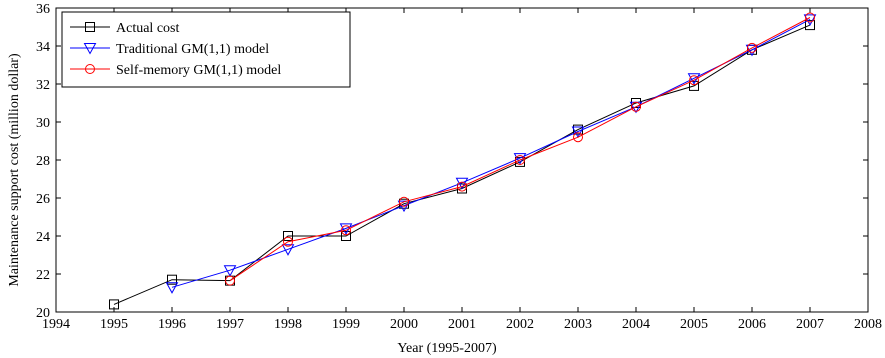 The height and width of the screenshot is (358, 885). What do you see at coordinates (520, 324) in the screenshot?
I see `x-tick-label: 2002` at bounding box center [520, 324].